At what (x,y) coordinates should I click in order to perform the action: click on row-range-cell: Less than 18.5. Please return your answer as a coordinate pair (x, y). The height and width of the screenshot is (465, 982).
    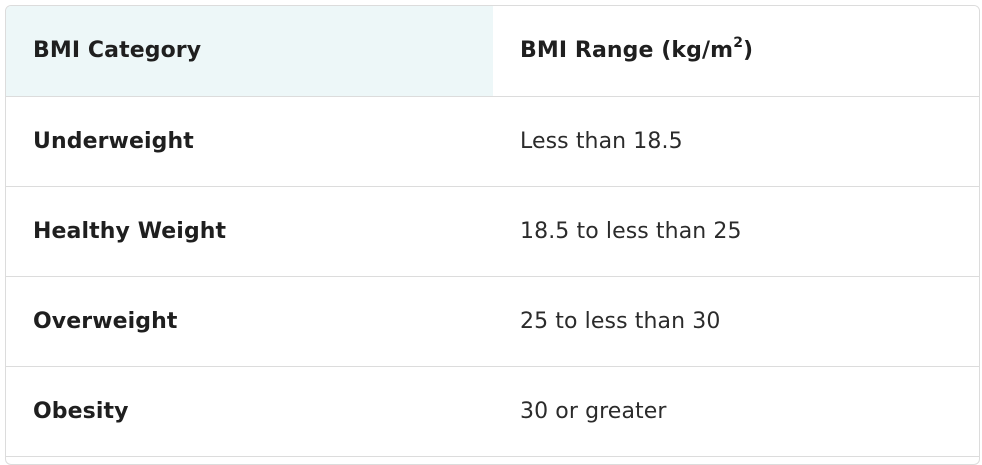
    Looking at the image, I should click on (736, 141).